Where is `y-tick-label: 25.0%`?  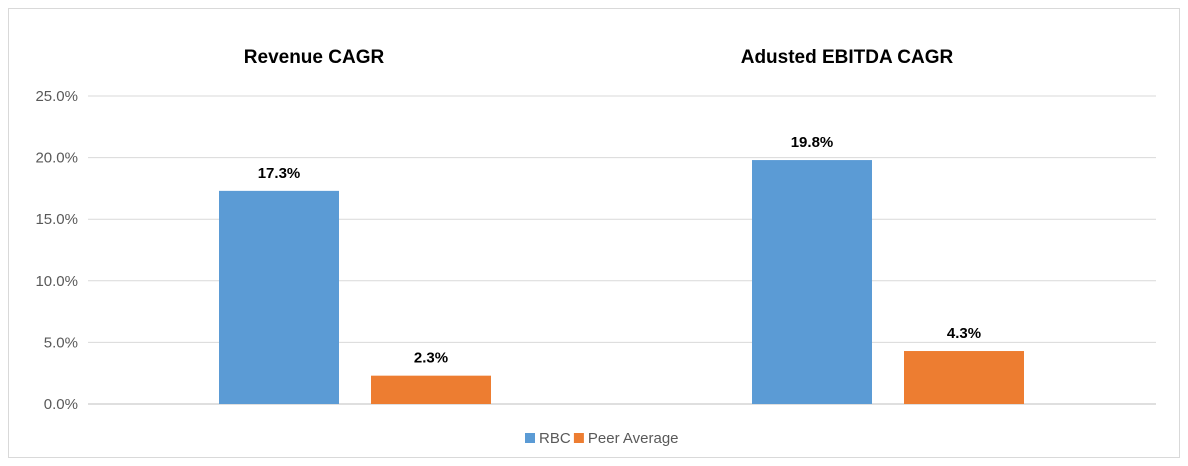 y-tick-label: 25.0% is located at coordinates (56, 96).